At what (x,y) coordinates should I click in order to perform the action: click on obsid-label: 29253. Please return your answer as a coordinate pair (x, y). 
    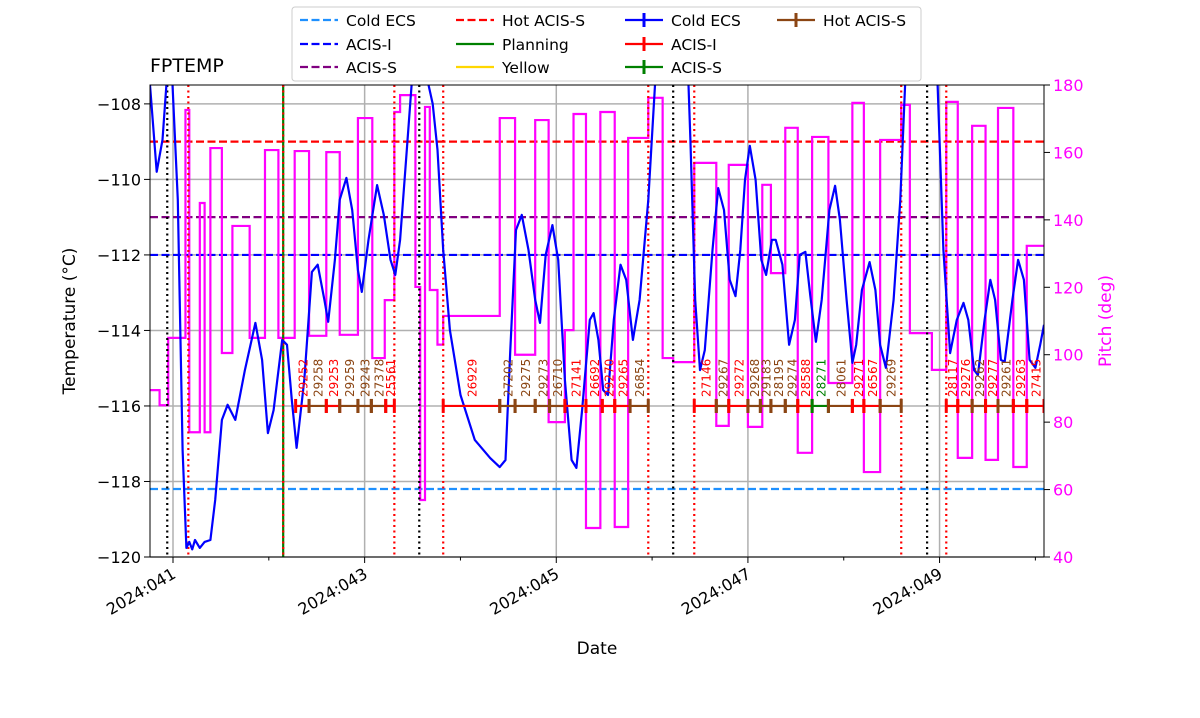
    Looking at the image, I should click on (334, 378).